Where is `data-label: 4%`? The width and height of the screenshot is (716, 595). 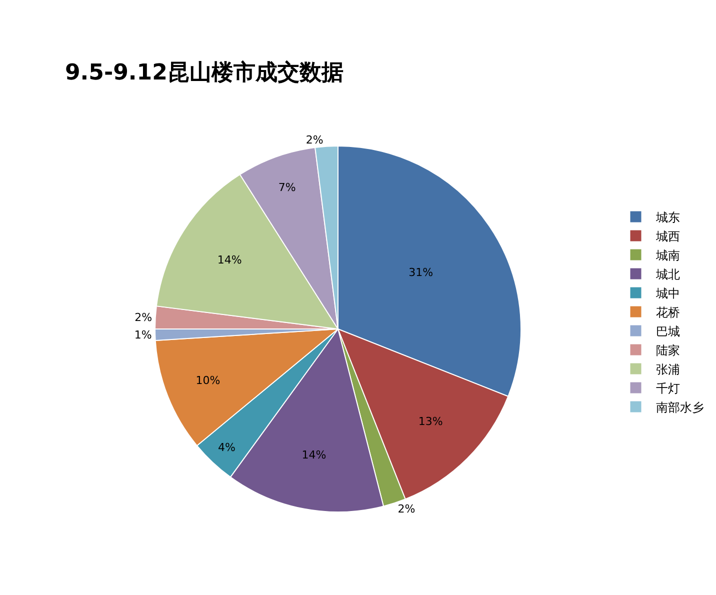 data-label: 4% is located at coordinates (227, 447).